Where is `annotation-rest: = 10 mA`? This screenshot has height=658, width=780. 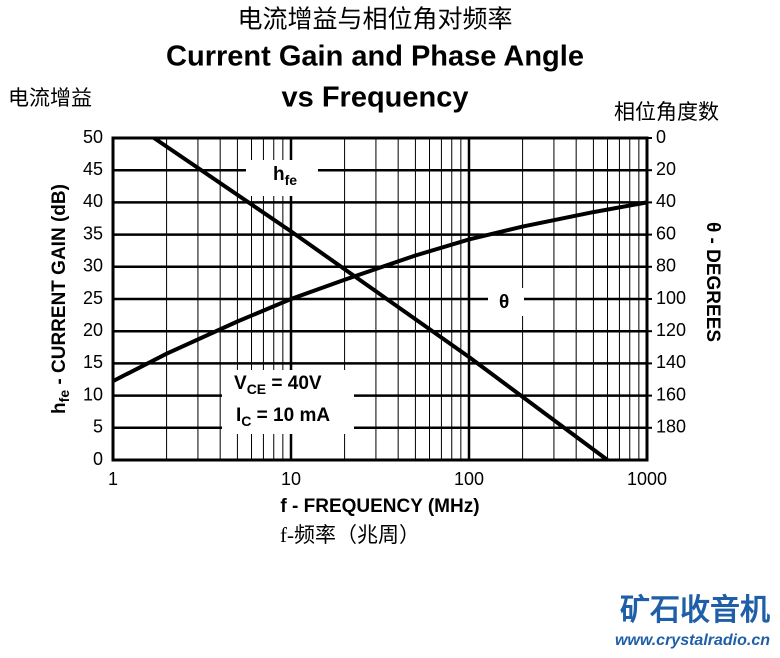 annotation-rest: = 10 mA is located at coordinates (290, 415).